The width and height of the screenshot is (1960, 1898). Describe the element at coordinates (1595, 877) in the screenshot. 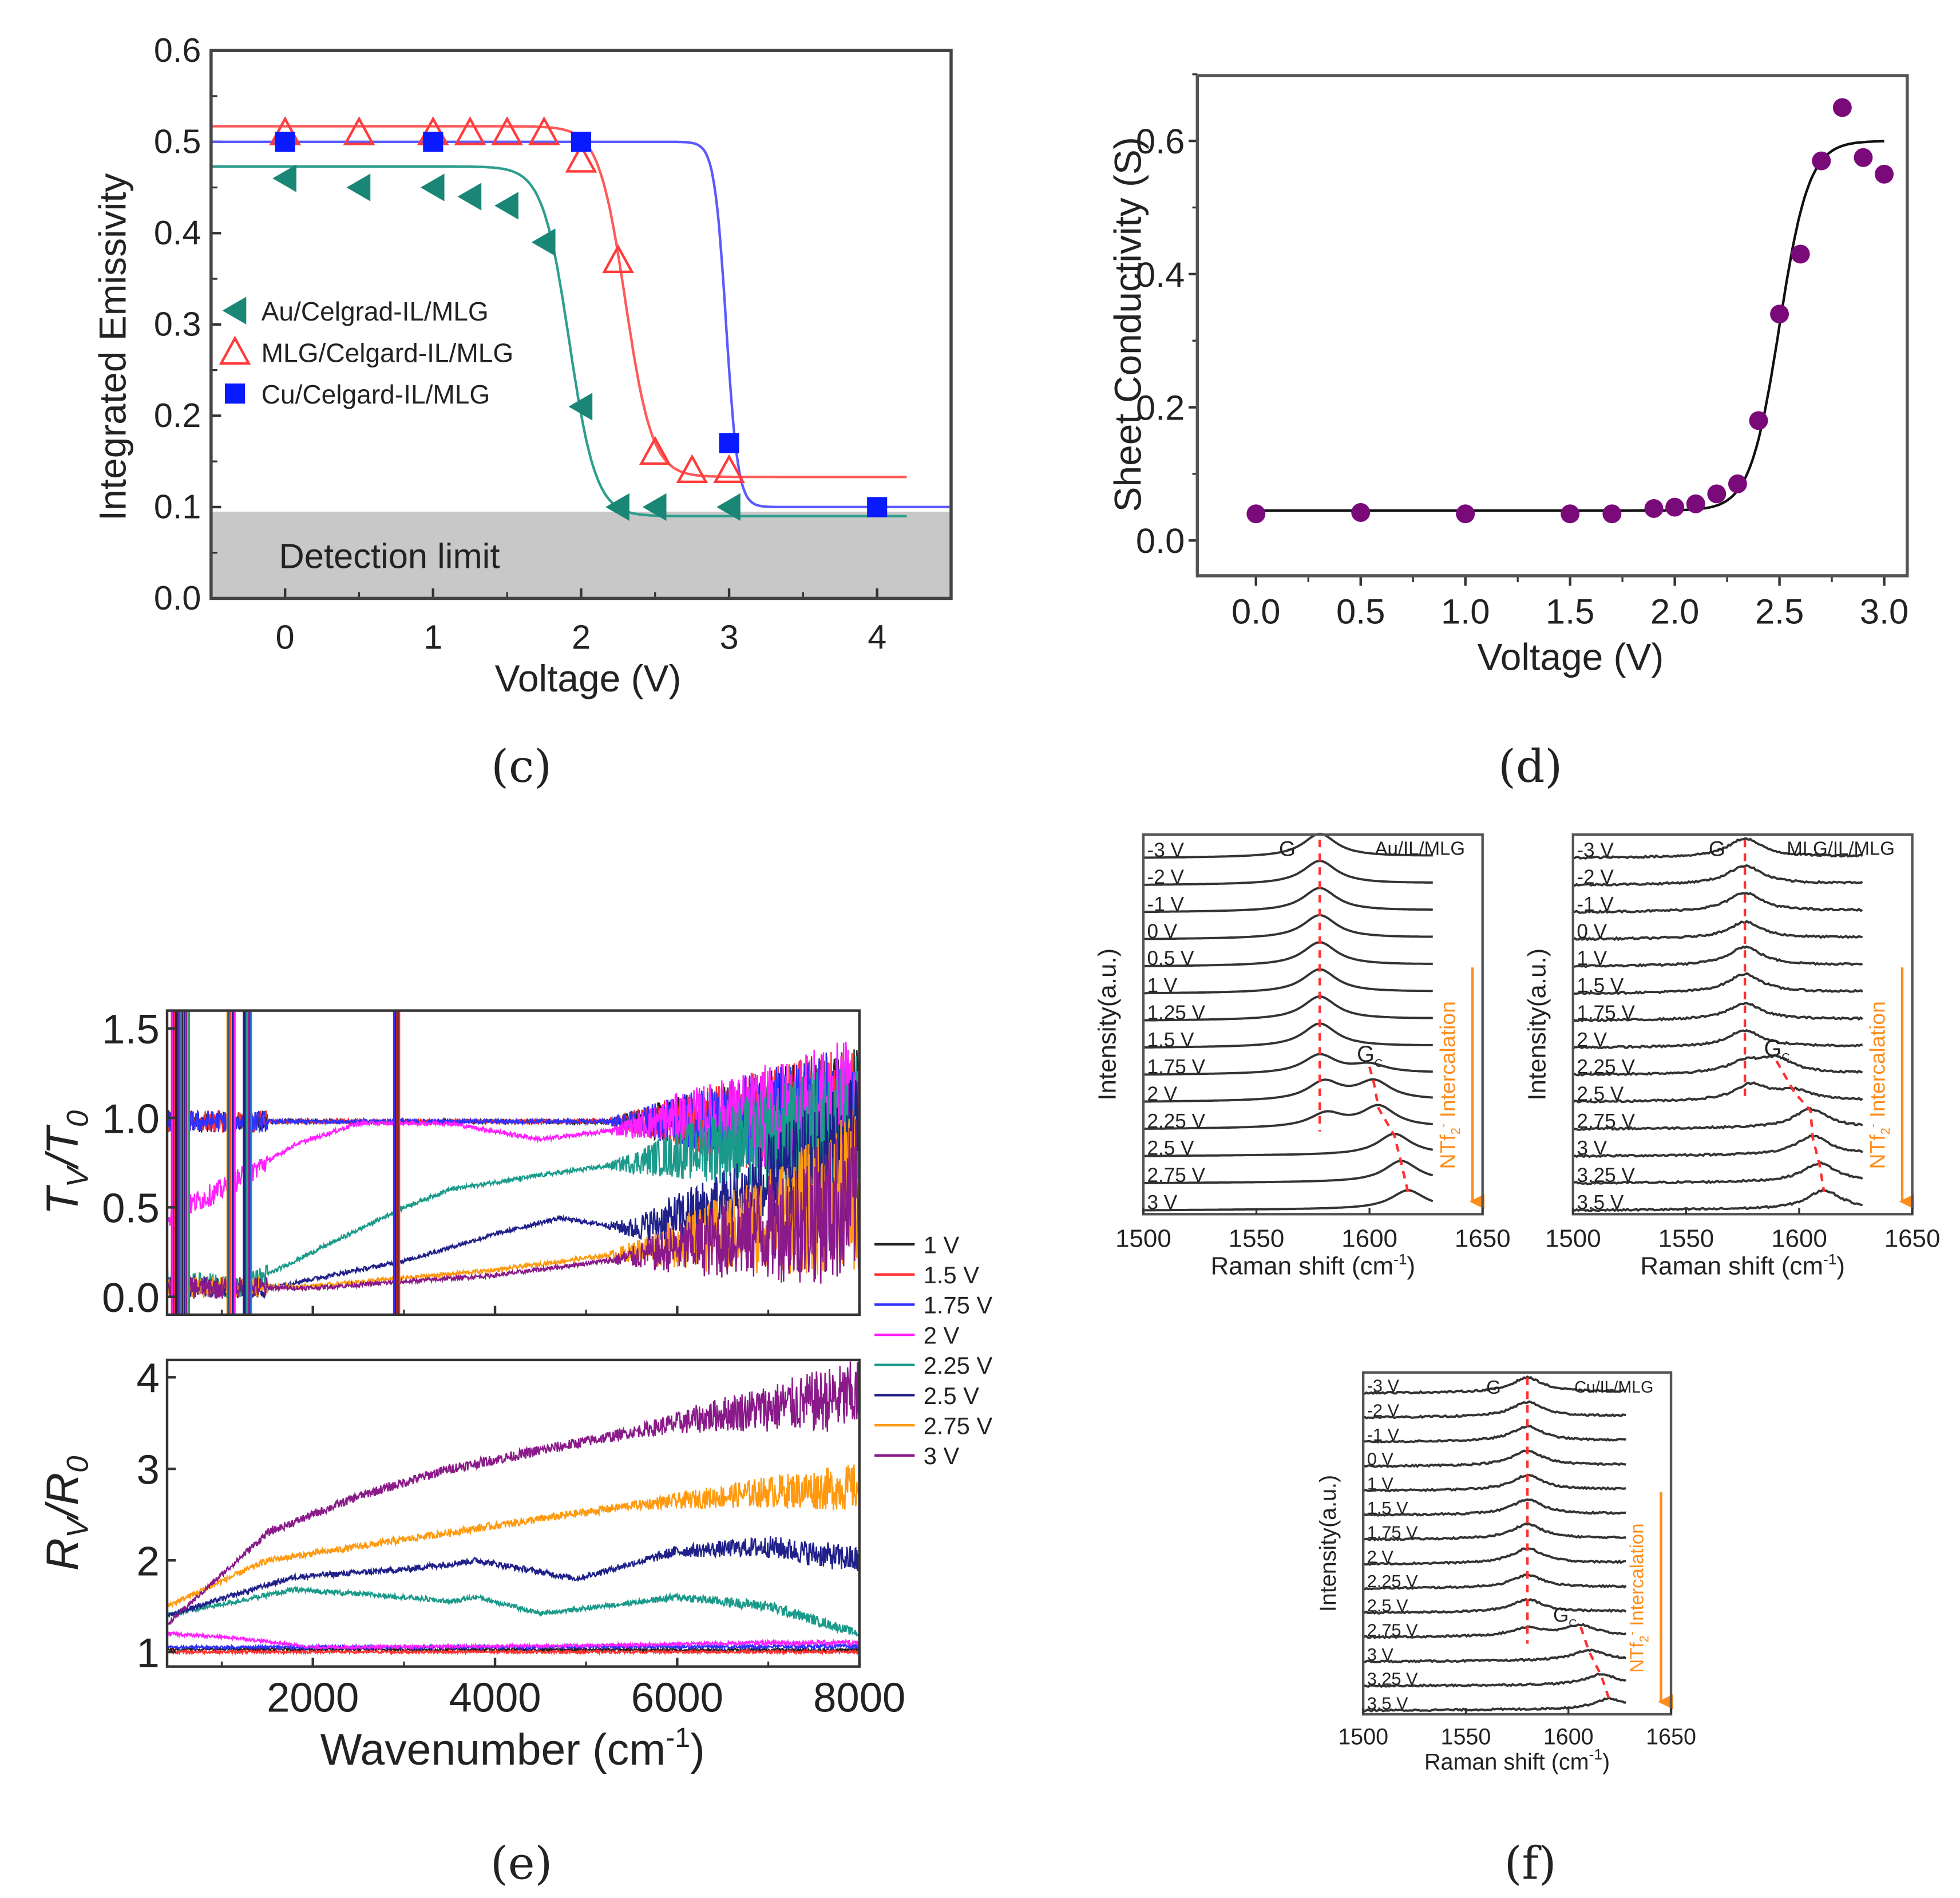

I see `spectrum-voltage-label: -2 V` at that location.